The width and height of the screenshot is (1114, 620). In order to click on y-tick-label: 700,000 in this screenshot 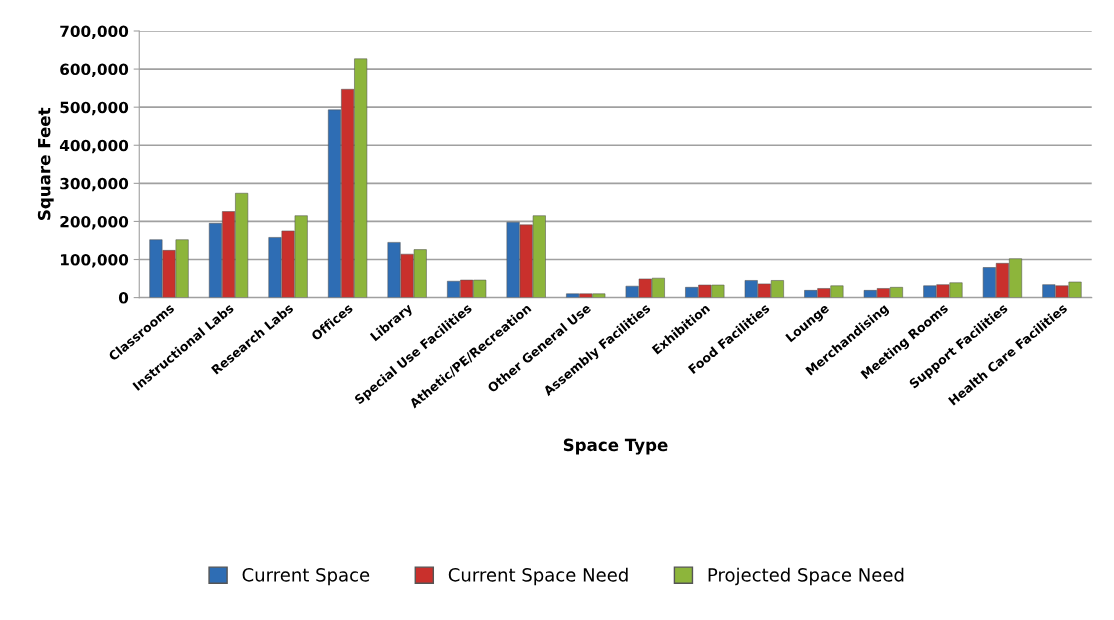, I will do `click(94, 32)`.